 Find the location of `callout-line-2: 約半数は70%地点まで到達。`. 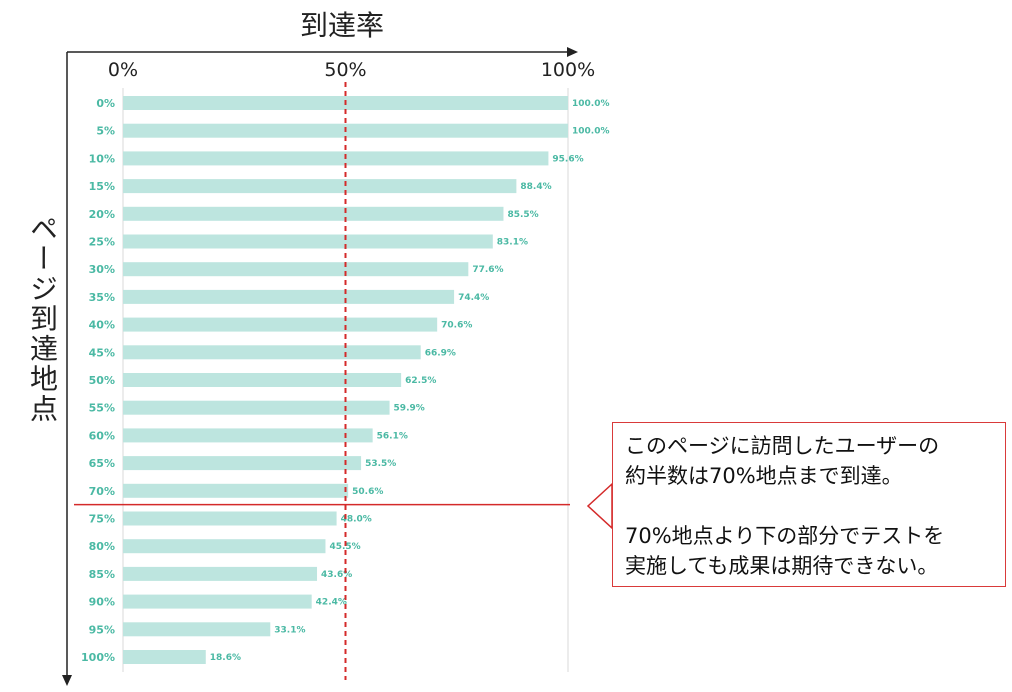

callout-line-2: 約半数は70%地点まで到達。 is located at coordinates (764, 476).